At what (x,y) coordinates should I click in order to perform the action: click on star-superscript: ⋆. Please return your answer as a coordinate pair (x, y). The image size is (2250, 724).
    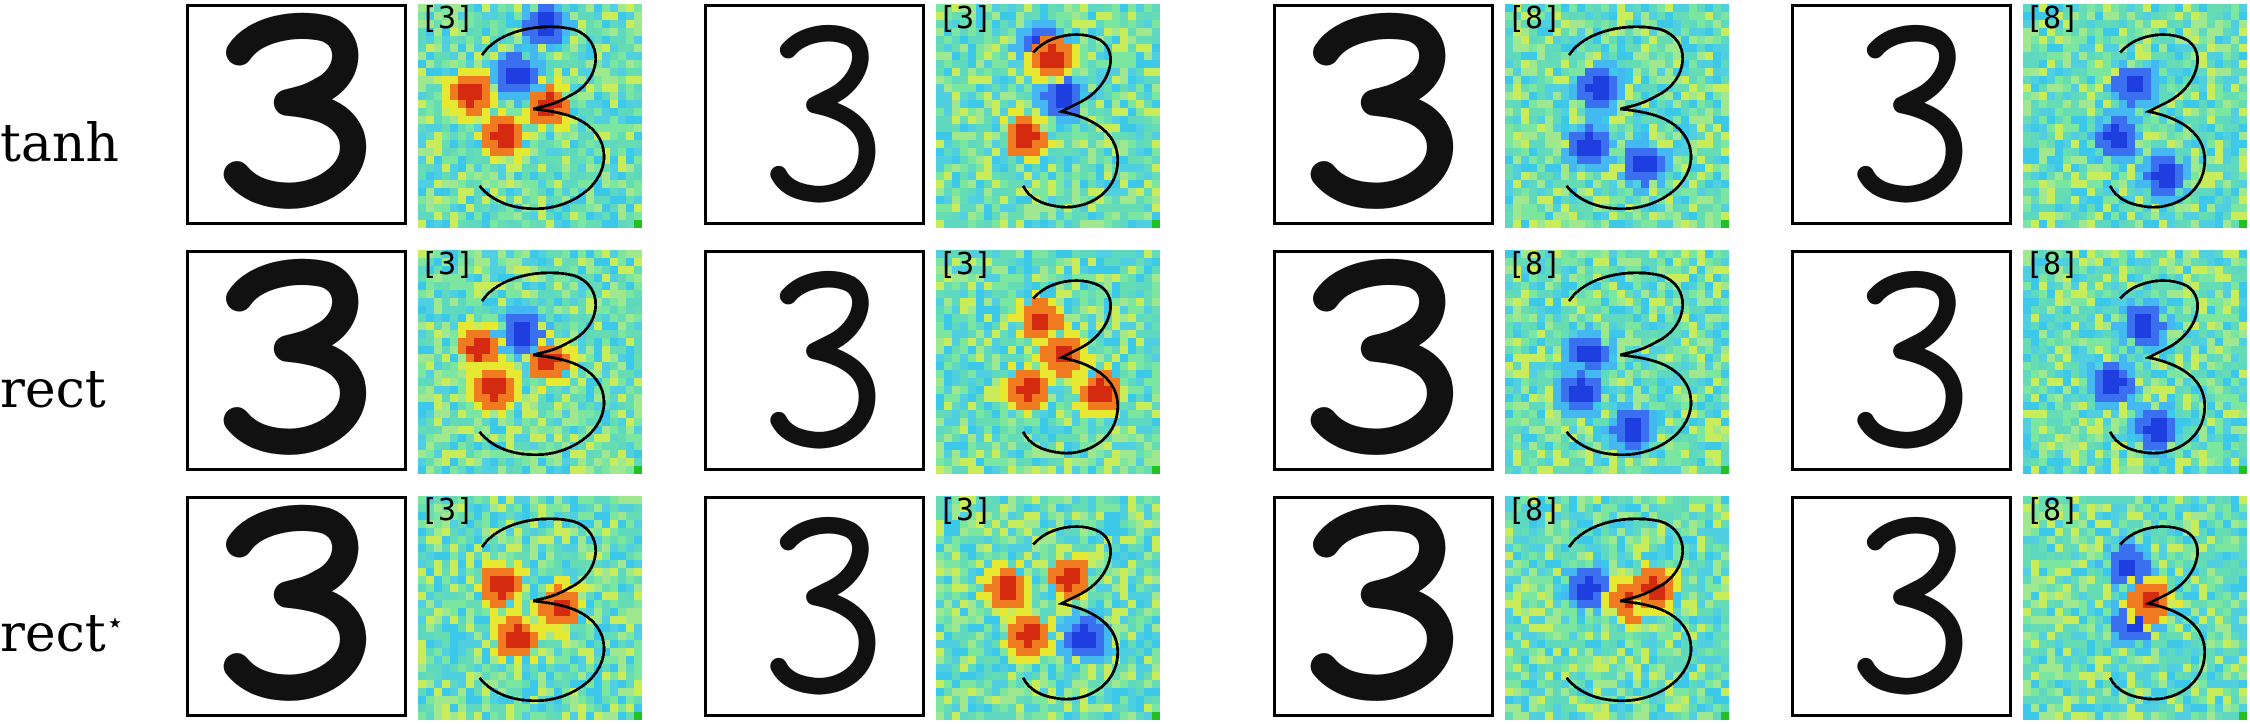
    Looking at the image, I should click on (115, 623).